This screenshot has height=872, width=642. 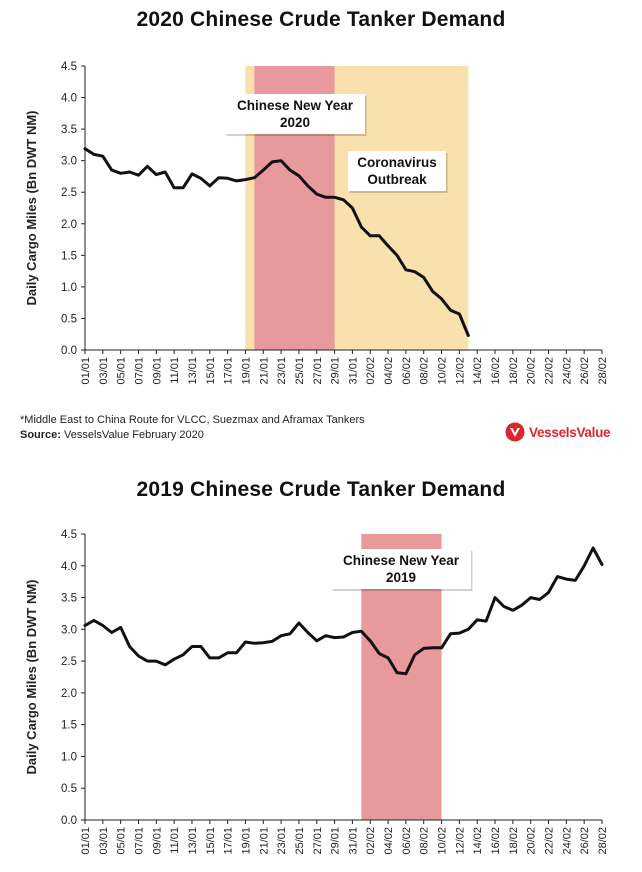 What do you see at coordinates (336, 371) in the screenshot?
I see `x-tick-label: 29/01` at bounding box center [336, 371].